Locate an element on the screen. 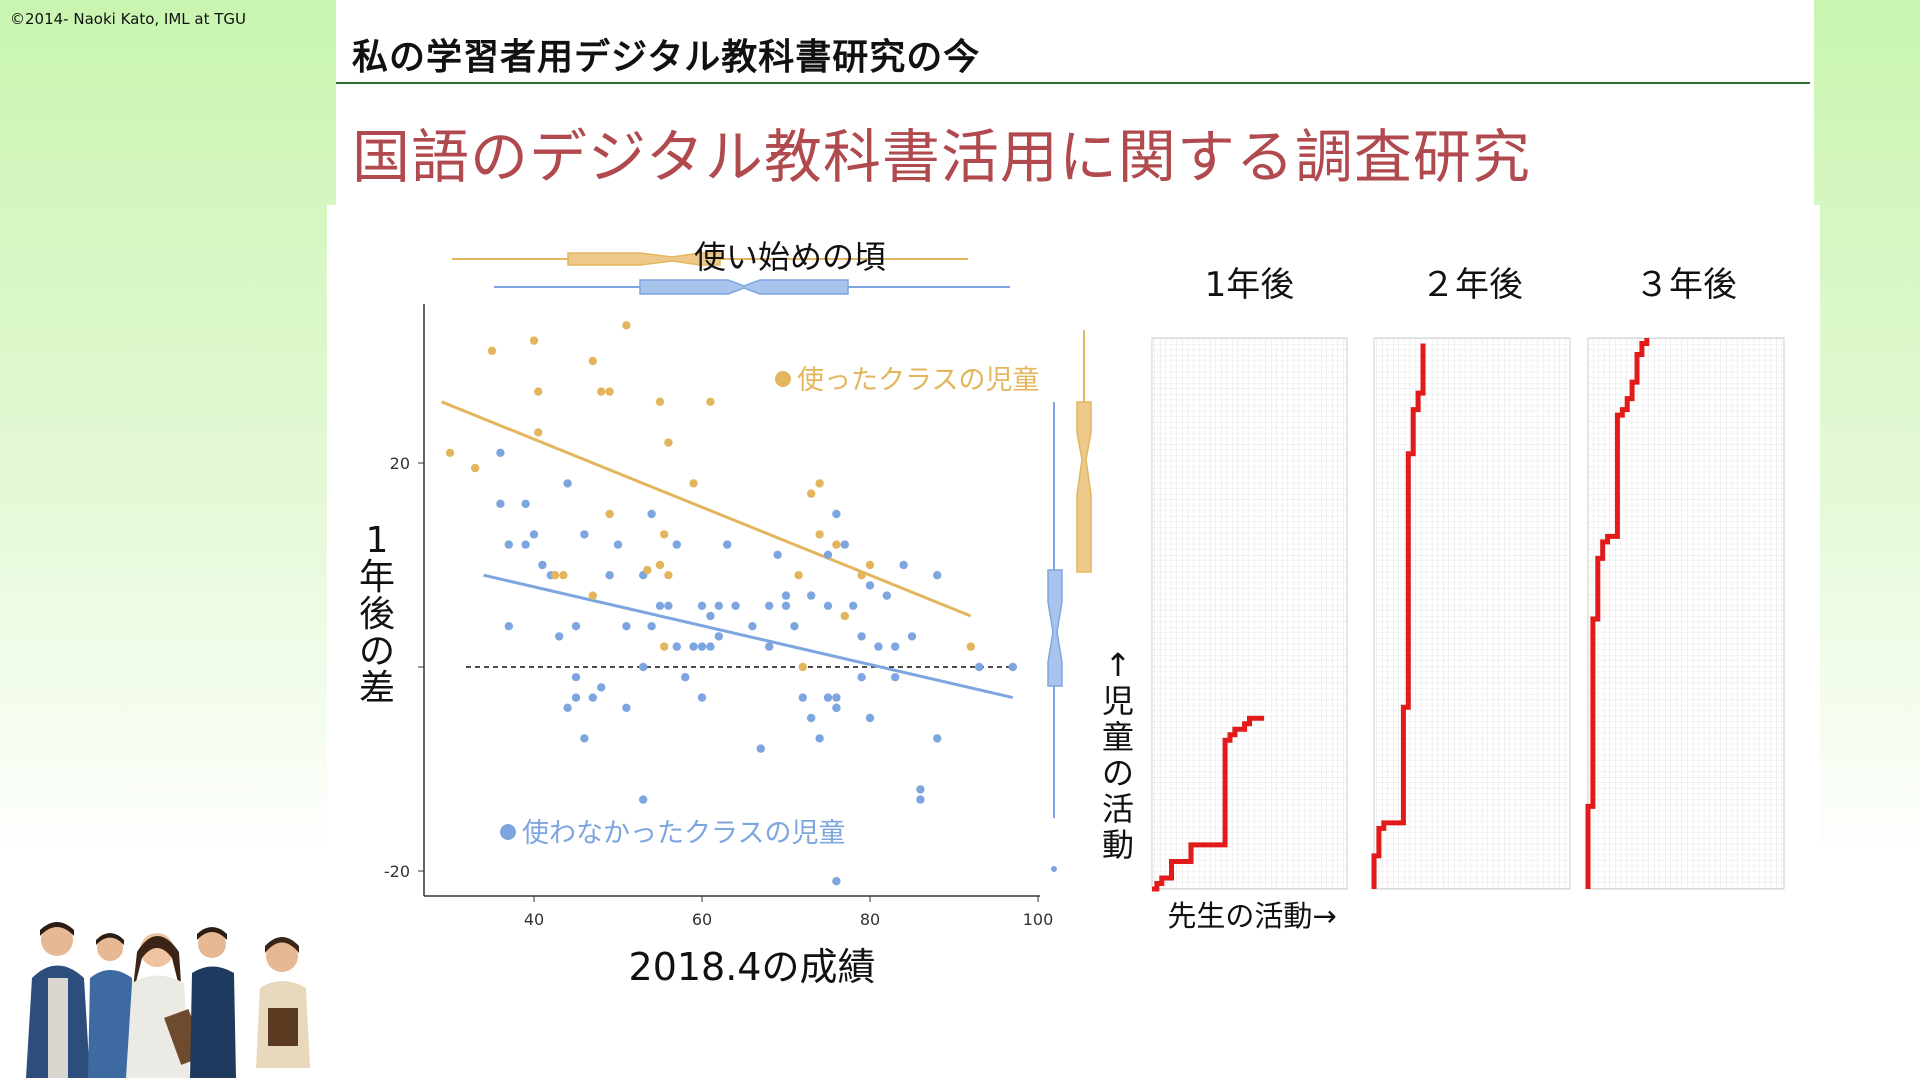 The width and height of the screenshot is (1920, 1080). students-illustration is located at coordinates (168, 1000).